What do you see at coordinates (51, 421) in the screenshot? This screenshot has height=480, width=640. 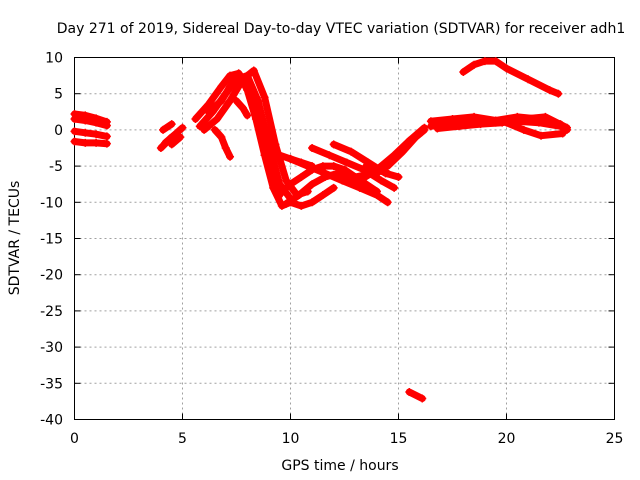 I see `y-tick-label: -40` at bounding box center [51, 421].